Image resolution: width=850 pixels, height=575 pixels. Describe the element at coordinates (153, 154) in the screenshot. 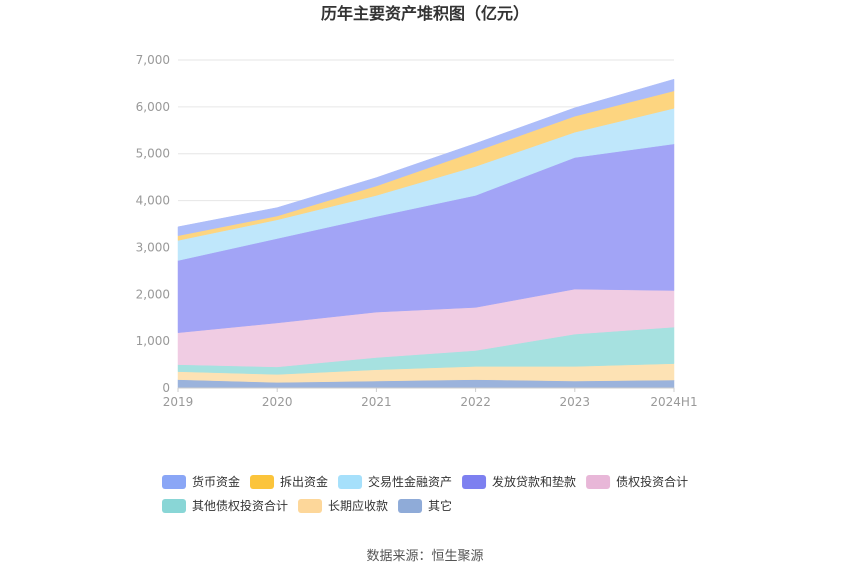

I see `y-tick-label: 5,000` at that location.